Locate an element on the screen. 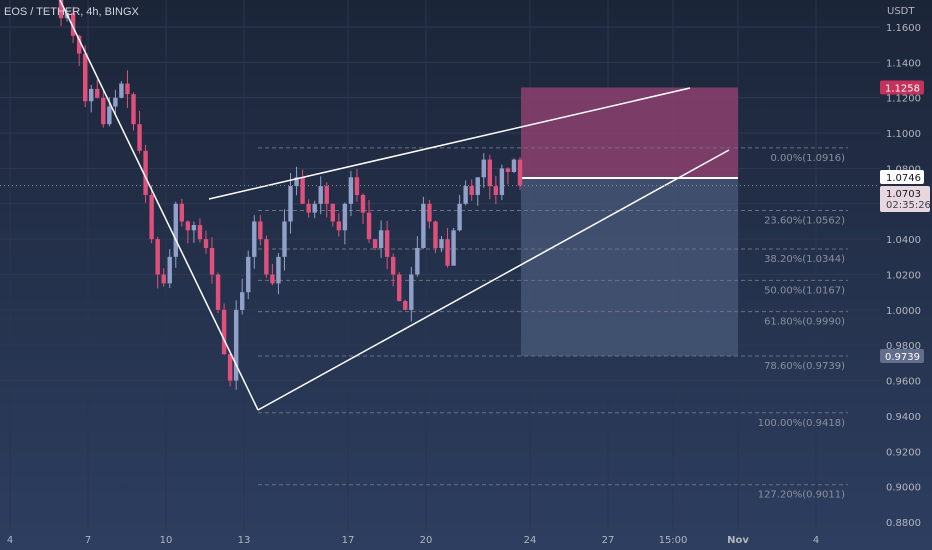  entry-tag: 1.0746 is located at coordinates (903, 178).